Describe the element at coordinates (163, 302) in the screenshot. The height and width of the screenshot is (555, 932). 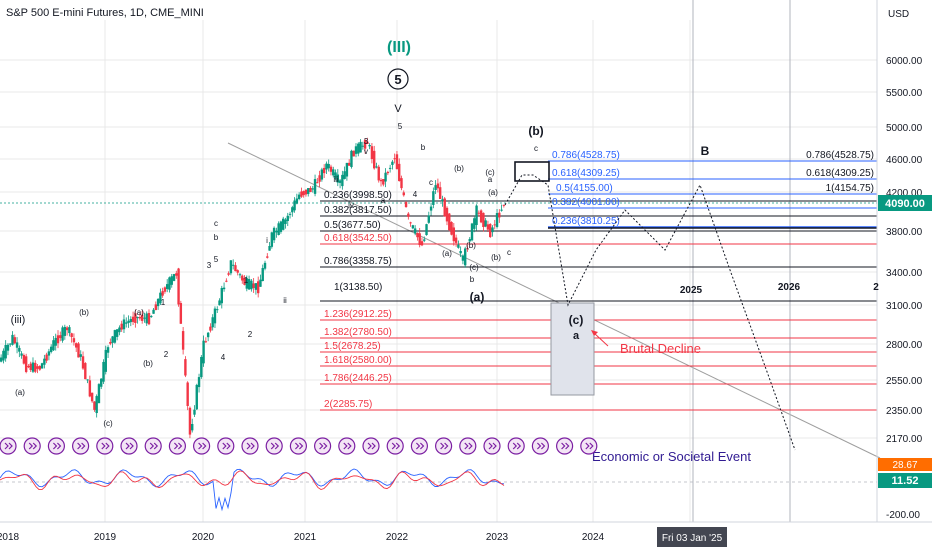
I see `wave-small-label: 1` at that location.